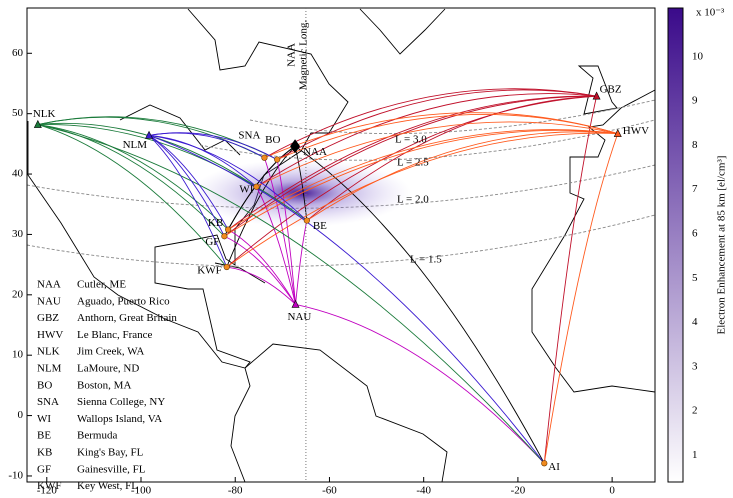 This screenshot has height=498, width=733. Describe the element at coordinates (423, 491) in the screenshot. I see `x-tick-label: -40` at that location.